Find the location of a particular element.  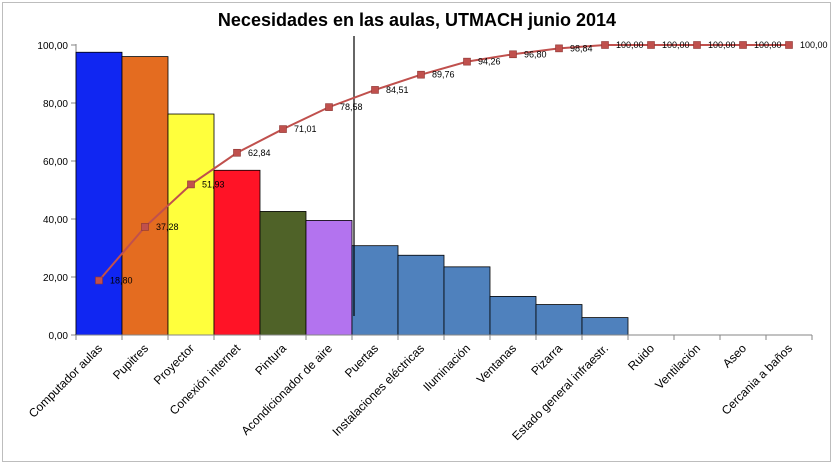

x-tick-label: Pizarra is located at coordinates (546, 359).